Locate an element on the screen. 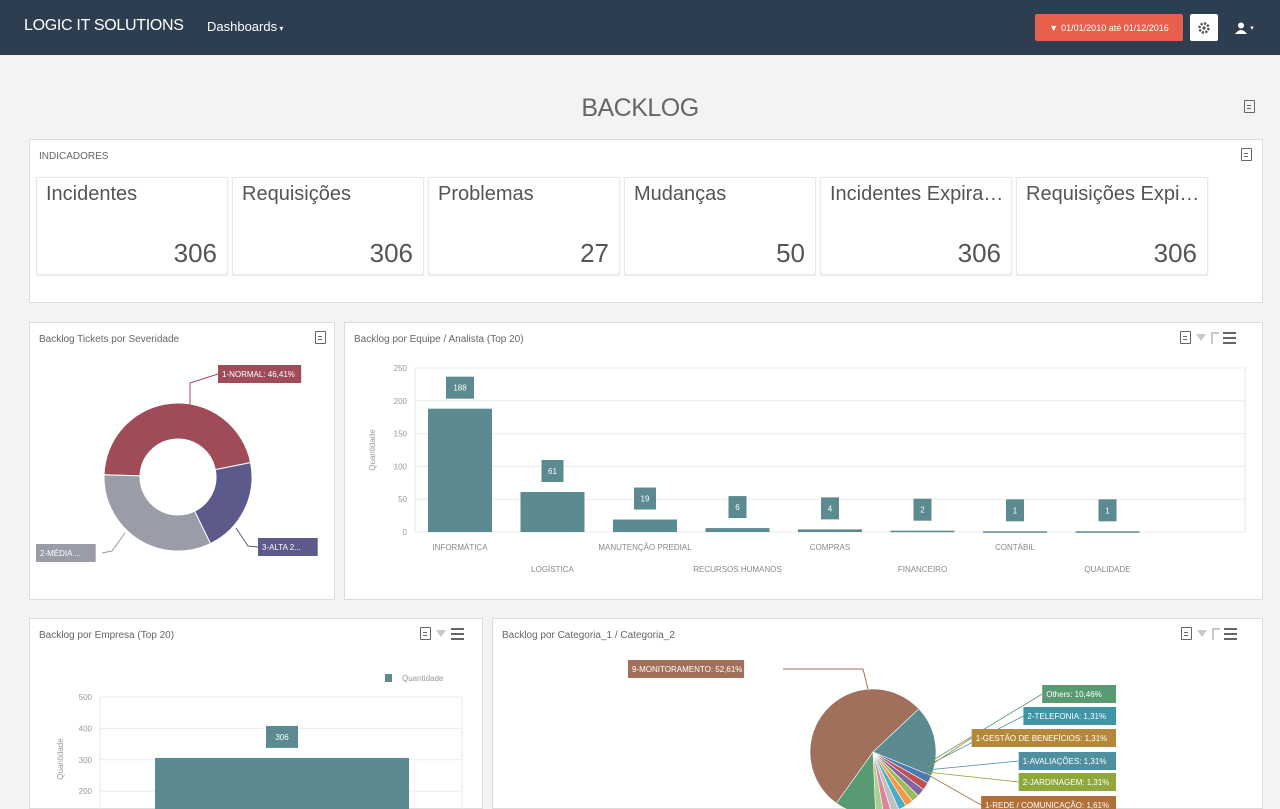 Image resolution: width=1280 pixels, height=809 pixels. company-bar-chart: Quantidade100200300400500Quantidade306 is located at coordinates (256, 714).